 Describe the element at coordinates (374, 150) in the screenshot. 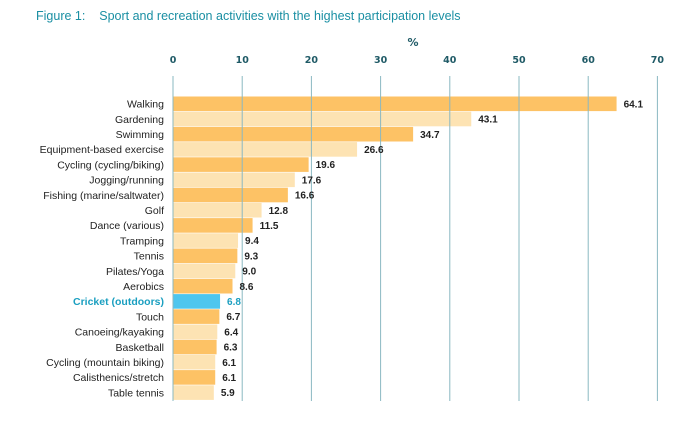

I see `value-label: 26.6` at that location.